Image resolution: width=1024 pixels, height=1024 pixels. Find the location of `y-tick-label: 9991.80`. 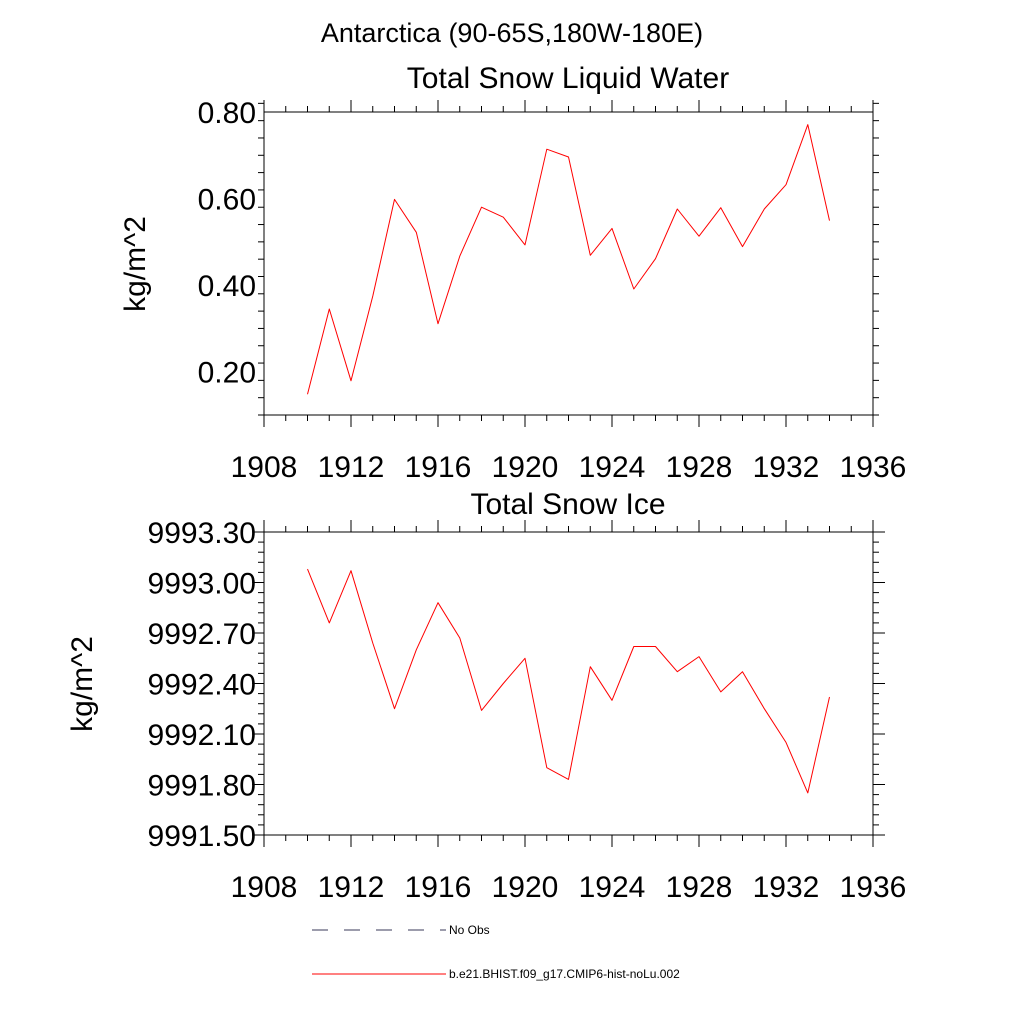

y-tick-label: 9991.80 is located at coordinates (202, 786).